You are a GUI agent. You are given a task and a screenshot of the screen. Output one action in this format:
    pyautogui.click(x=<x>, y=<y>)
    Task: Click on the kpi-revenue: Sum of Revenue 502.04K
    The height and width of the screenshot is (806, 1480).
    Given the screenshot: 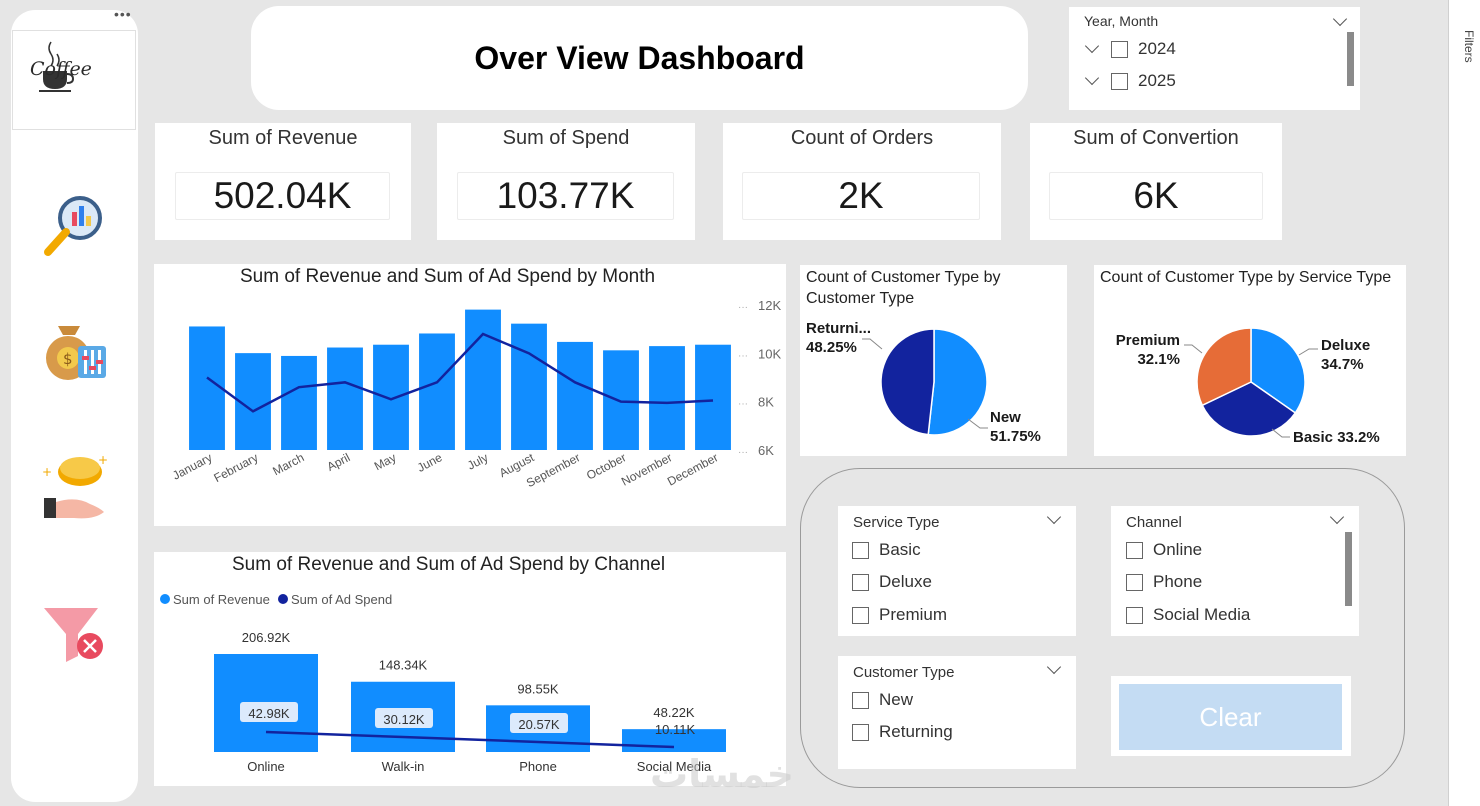 What is the action you would take?
    pyautogui.click(x=283, y=181)
    